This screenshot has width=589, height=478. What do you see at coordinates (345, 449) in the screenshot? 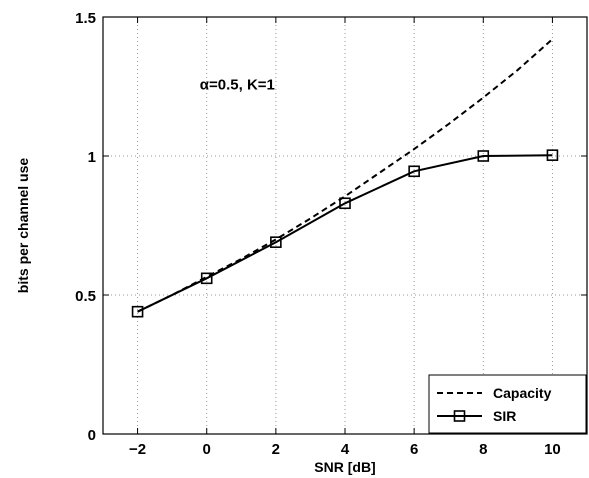
I see `x-tick-label: 4` at bounding box center [345, 449].